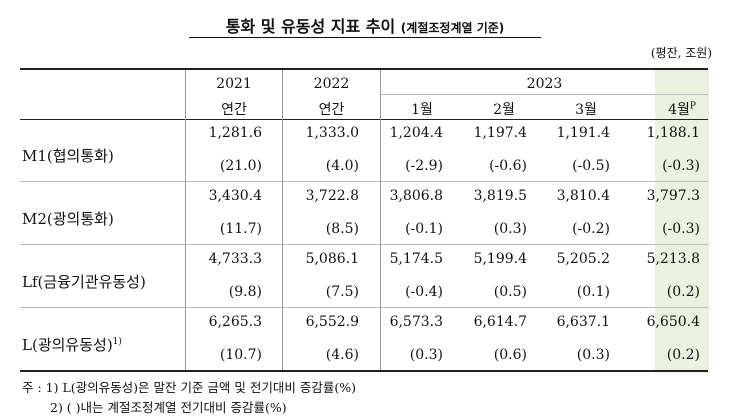 Image resolution: width=730 pixels, height=416 pixels. I want to click on footnote-1: 주 : 1) L(광의유동성)은 말잔 기준 금액 및 전기대비 증감률(%), so click(189, 387).